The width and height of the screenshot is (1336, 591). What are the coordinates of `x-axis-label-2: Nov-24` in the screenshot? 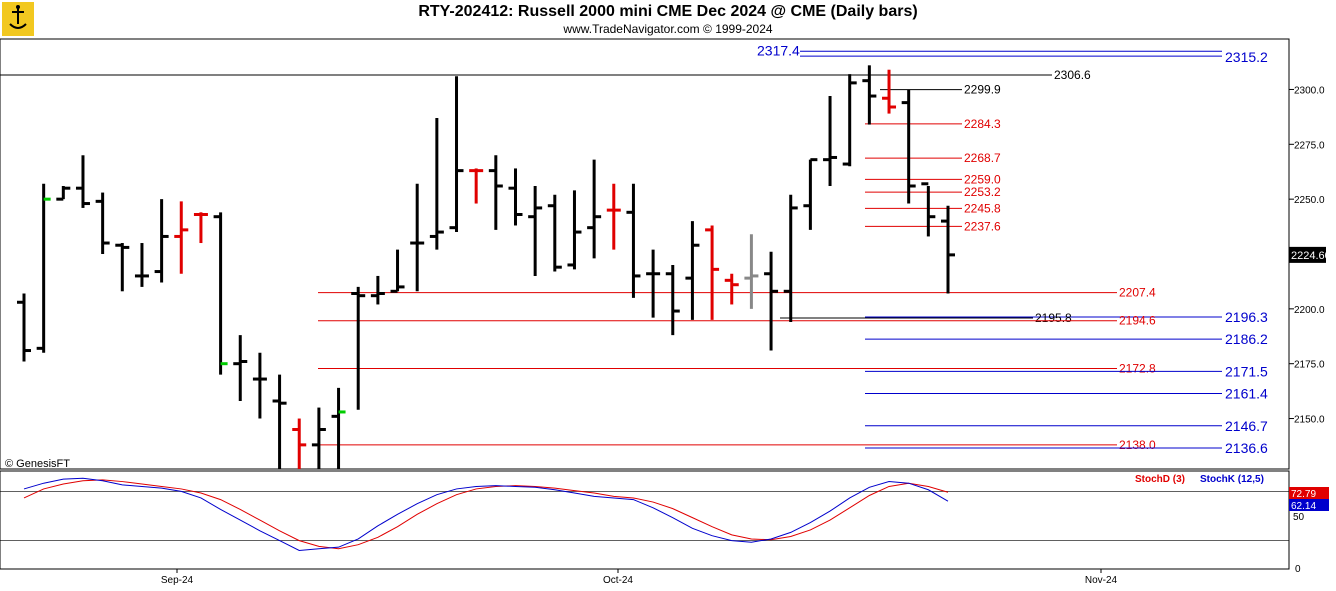 It's located at (1101, 580).